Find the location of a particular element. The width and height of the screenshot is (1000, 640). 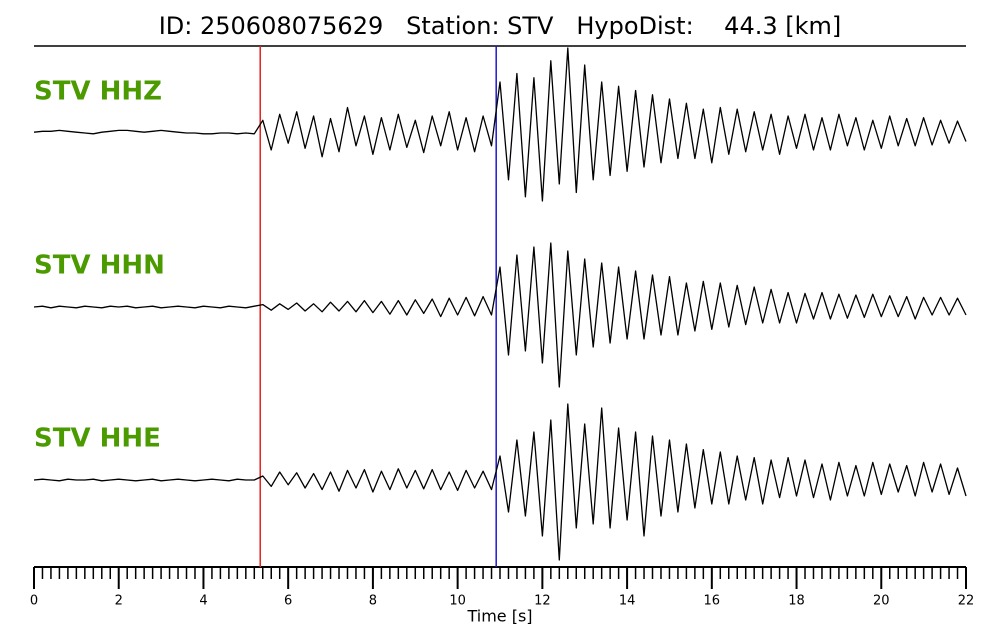

x-axis-label: Time [s] is located at coordinates (499, 616).